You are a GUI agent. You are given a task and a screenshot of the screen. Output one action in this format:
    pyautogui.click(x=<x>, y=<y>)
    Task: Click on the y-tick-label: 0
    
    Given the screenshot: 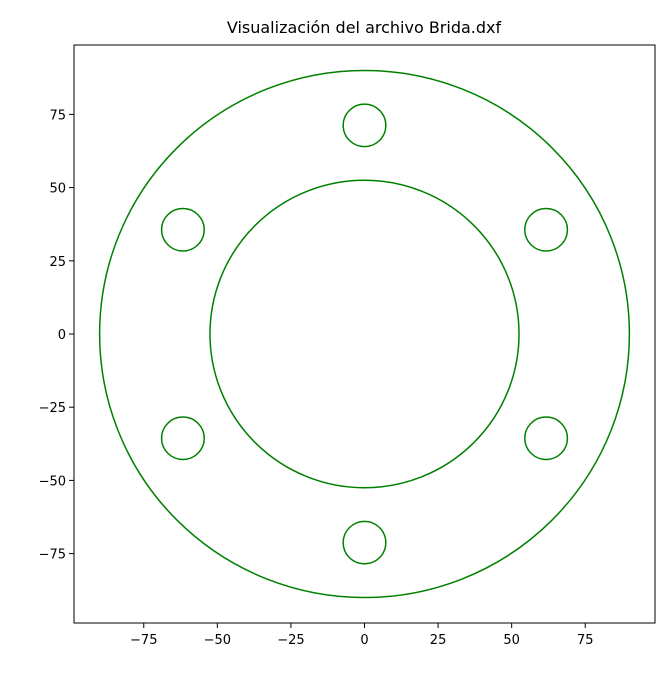 What is the action you would take?
    pyautogui.click(x=62, y=335)
    